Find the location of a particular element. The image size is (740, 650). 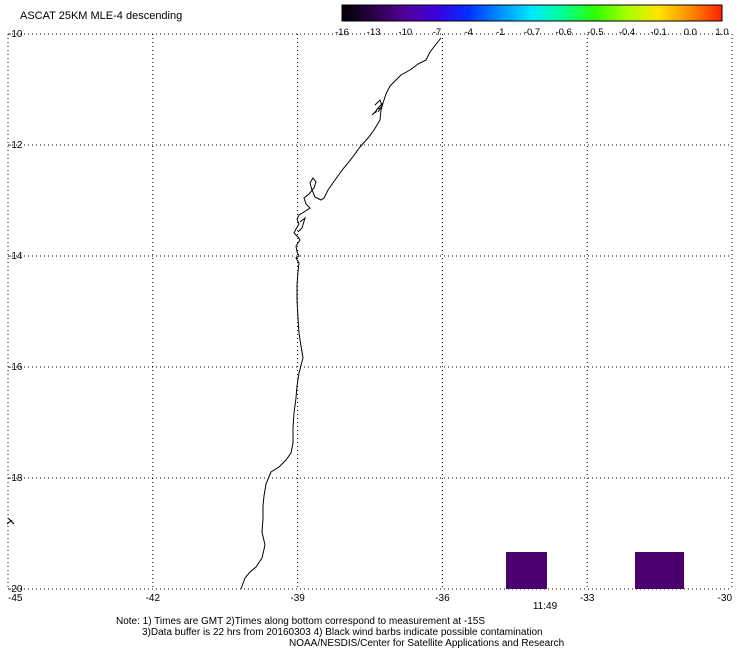

lat-label: -12 is located at coordinates (15, 145).